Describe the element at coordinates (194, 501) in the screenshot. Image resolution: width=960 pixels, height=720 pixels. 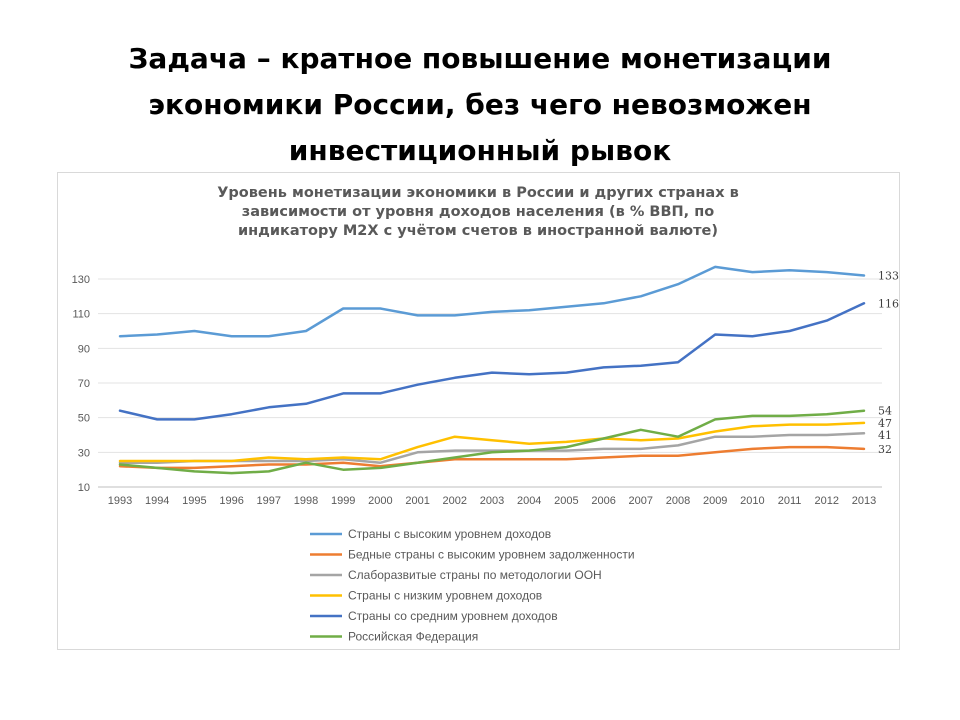
I see `x-tick-label: 1995` at that location.